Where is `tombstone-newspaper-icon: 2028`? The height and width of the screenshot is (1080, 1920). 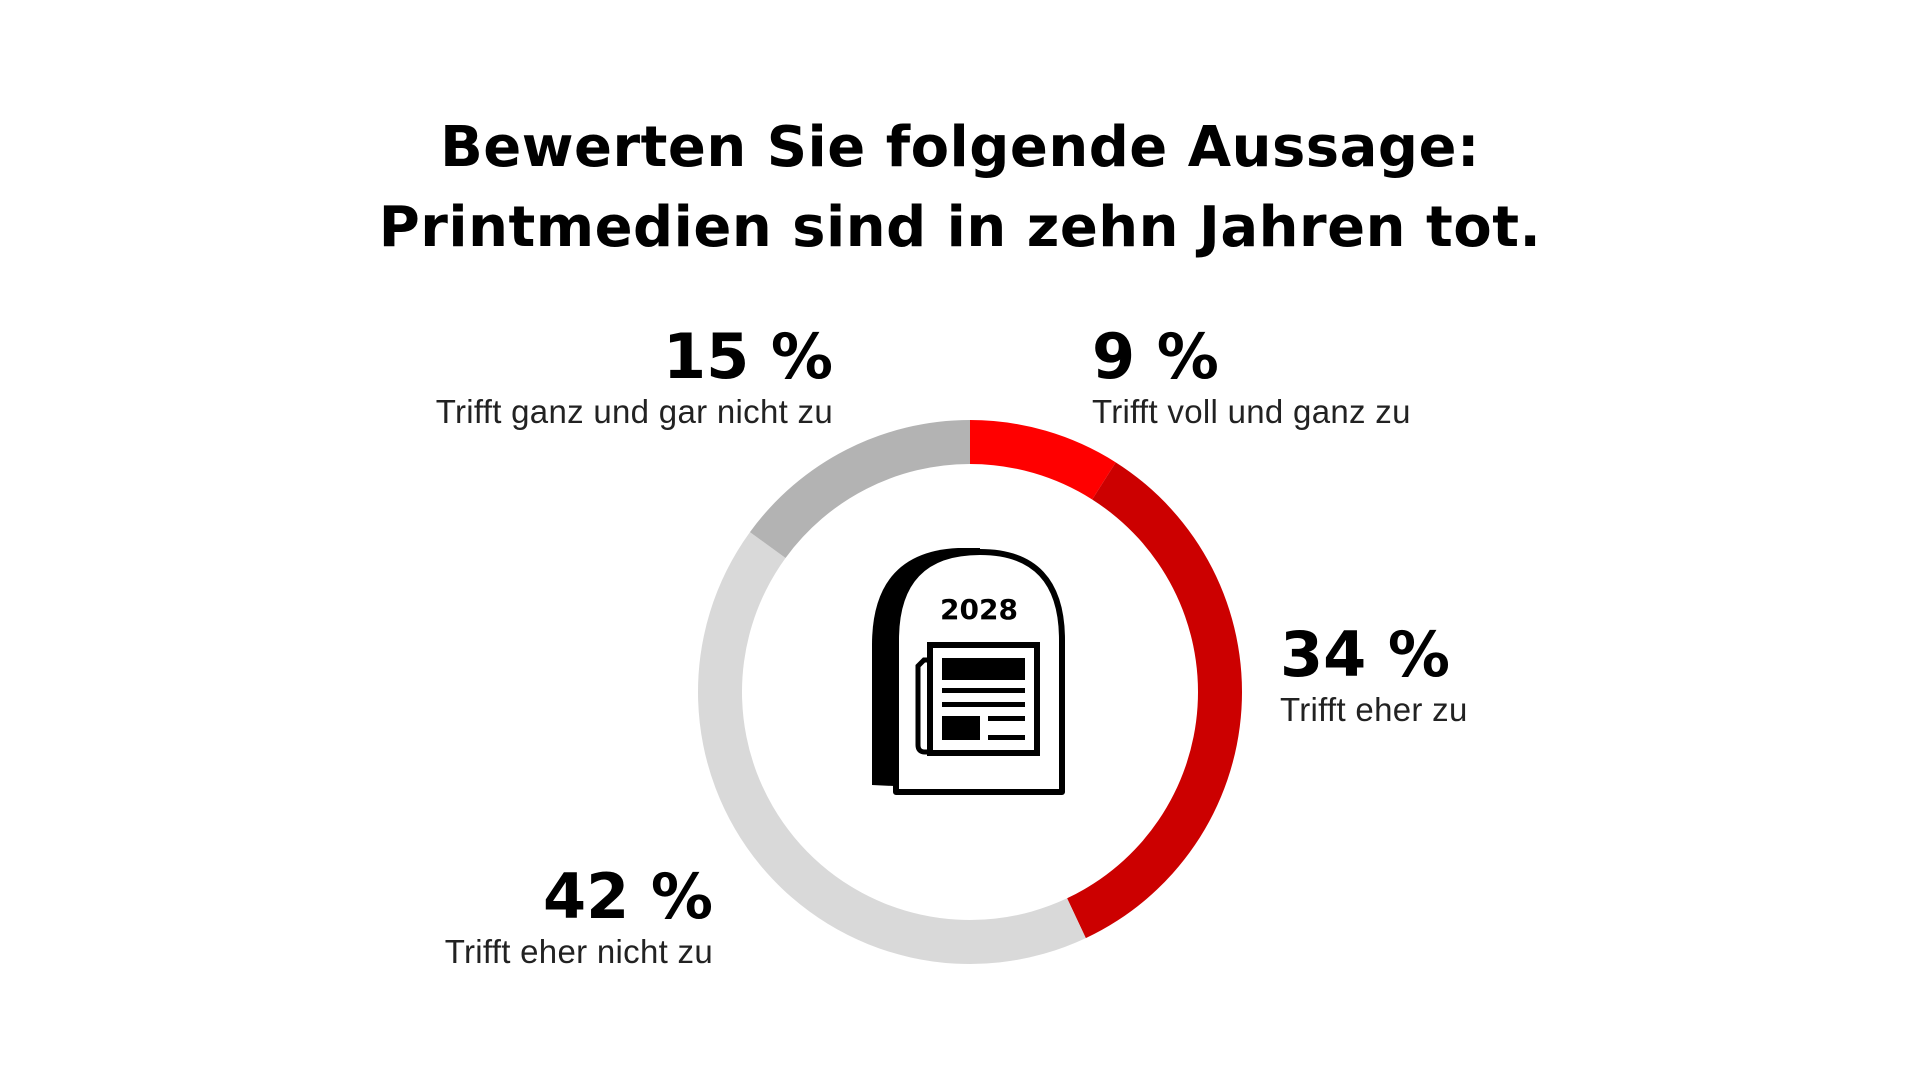 tombstone-newspaper-icon: 2028 is located at coordinates (968, 671).